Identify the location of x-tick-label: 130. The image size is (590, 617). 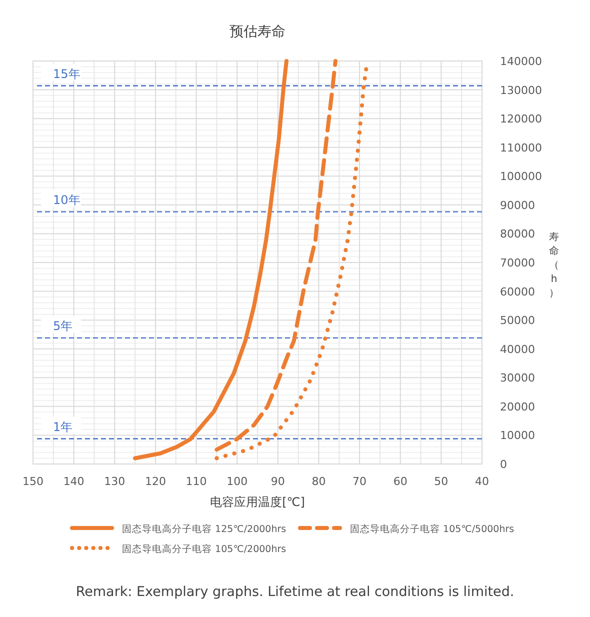
(115, 481).